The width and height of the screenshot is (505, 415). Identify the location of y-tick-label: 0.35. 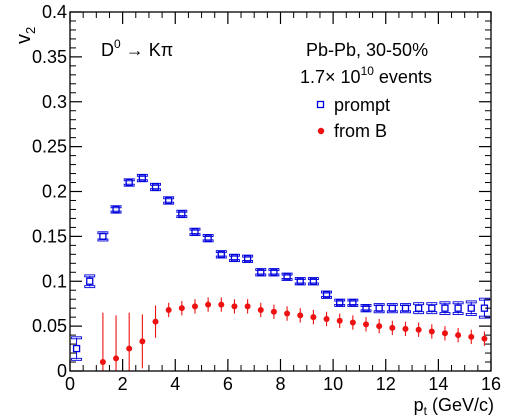
(49, 57).